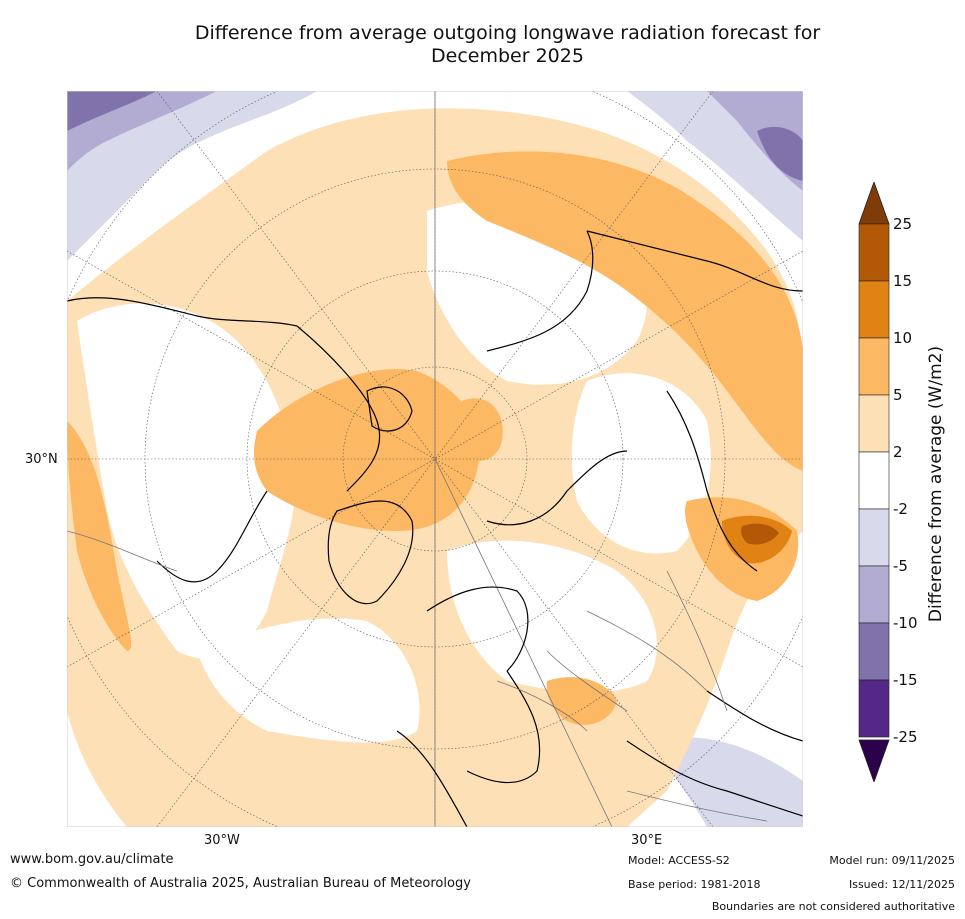 The height and width of the screenshot is (919, 965). Describe the element at coordinates (905, 737) in the screenshot. I see `colorbar-tick-label: -25` at that location.